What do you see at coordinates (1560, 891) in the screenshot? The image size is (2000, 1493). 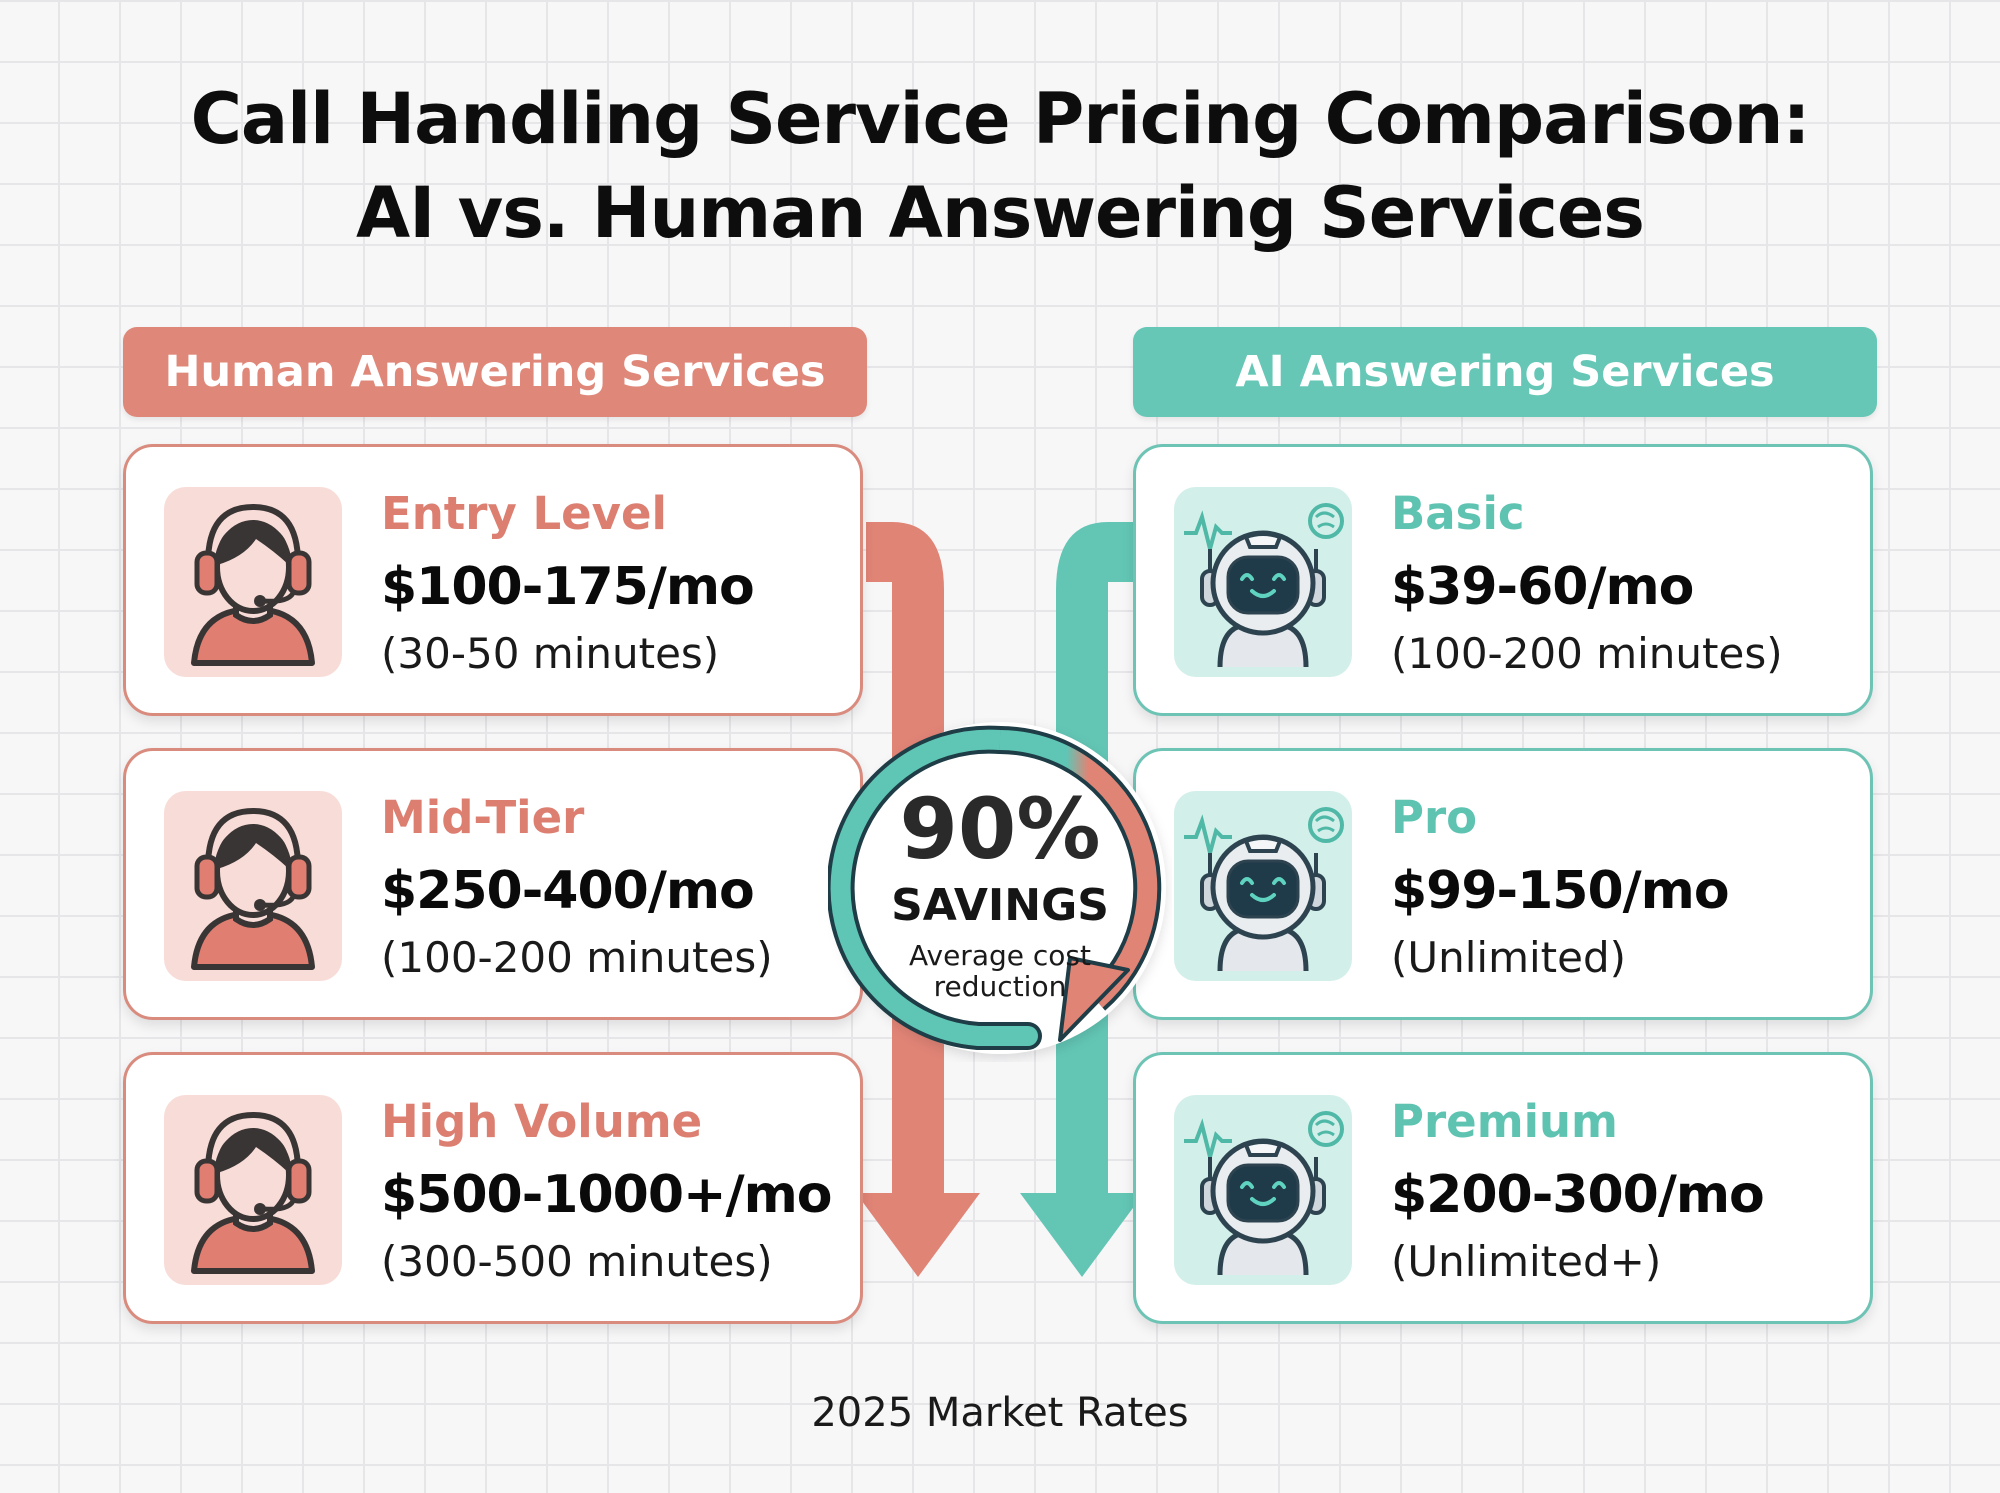 I see `tier-price: $99-150/mo` at bounding box center [1560, 891].